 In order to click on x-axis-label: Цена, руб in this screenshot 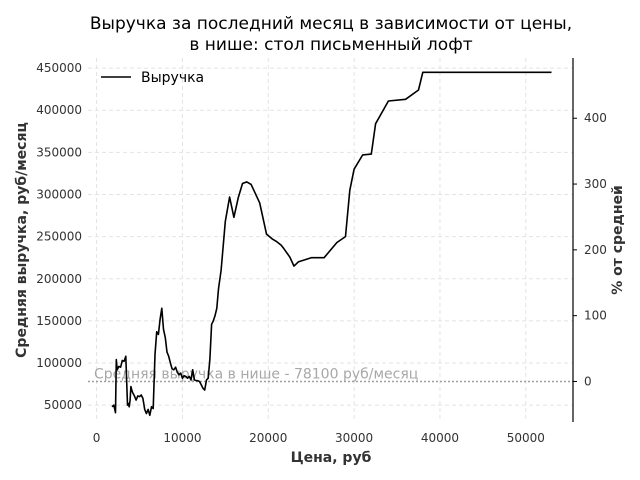, I will do `click(331, 458)`.